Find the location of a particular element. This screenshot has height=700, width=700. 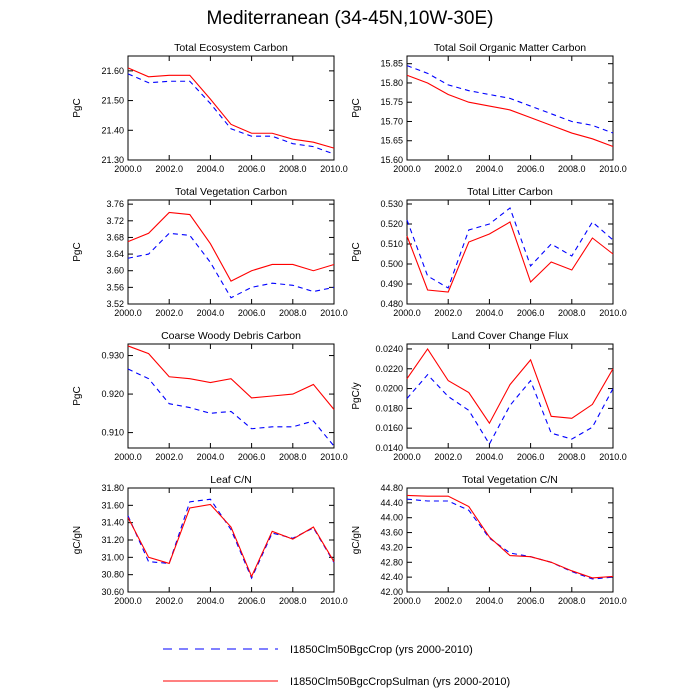

legend-label: I1850Clm50BgcCropSulman (yrs 2000-2010) is located at coordinates (400, 682).